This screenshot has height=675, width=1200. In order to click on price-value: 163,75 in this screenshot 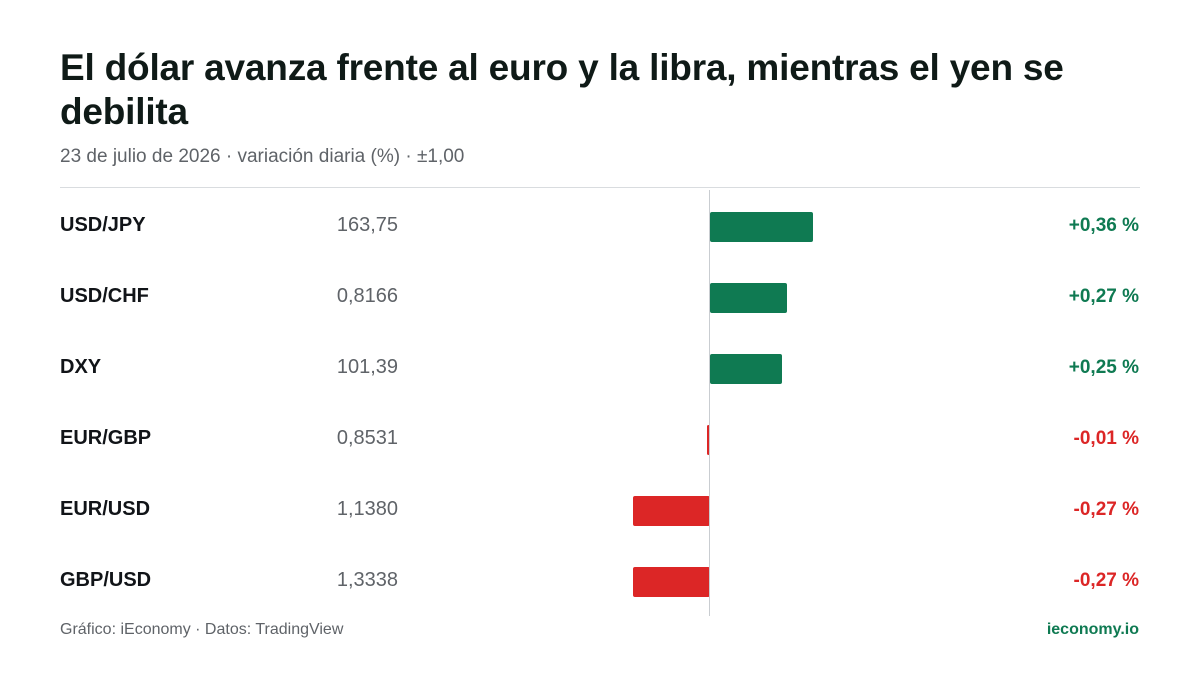, I will do `click(367, 225)`.